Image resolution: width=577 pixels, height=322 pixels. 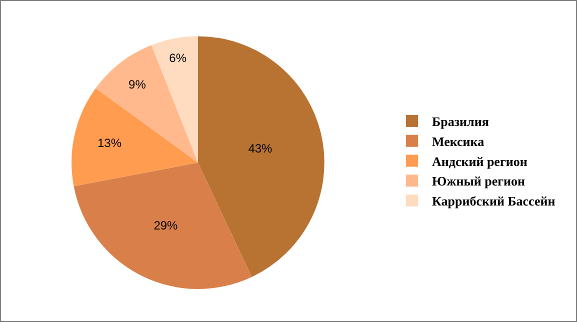 I want to click on legend-label: Бразилия, so click(x=460, y=122).